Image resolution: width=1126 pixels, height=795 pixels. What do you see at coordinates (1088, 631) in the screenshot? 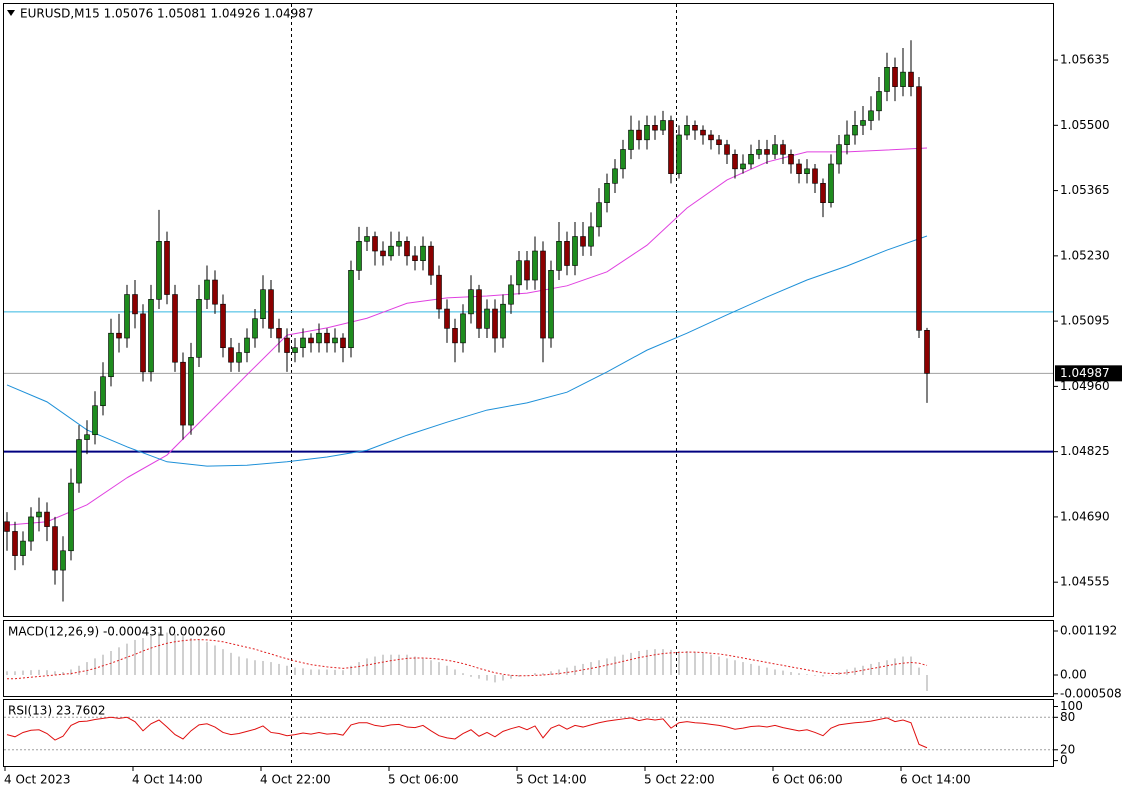
I see `y-tick-label: 0.001192` at bounding box center [1088, 631].